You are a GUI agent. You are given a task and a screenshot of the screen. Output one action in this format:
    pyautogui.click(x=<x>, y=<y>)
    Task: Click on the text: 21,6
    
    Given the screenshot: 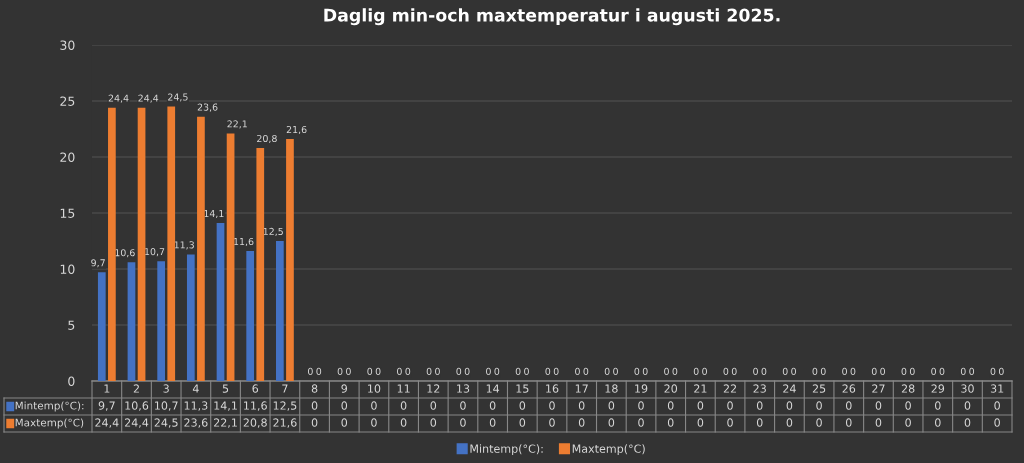 What is the action you would take?
    pyautogui.click(x=296, y=130)
    